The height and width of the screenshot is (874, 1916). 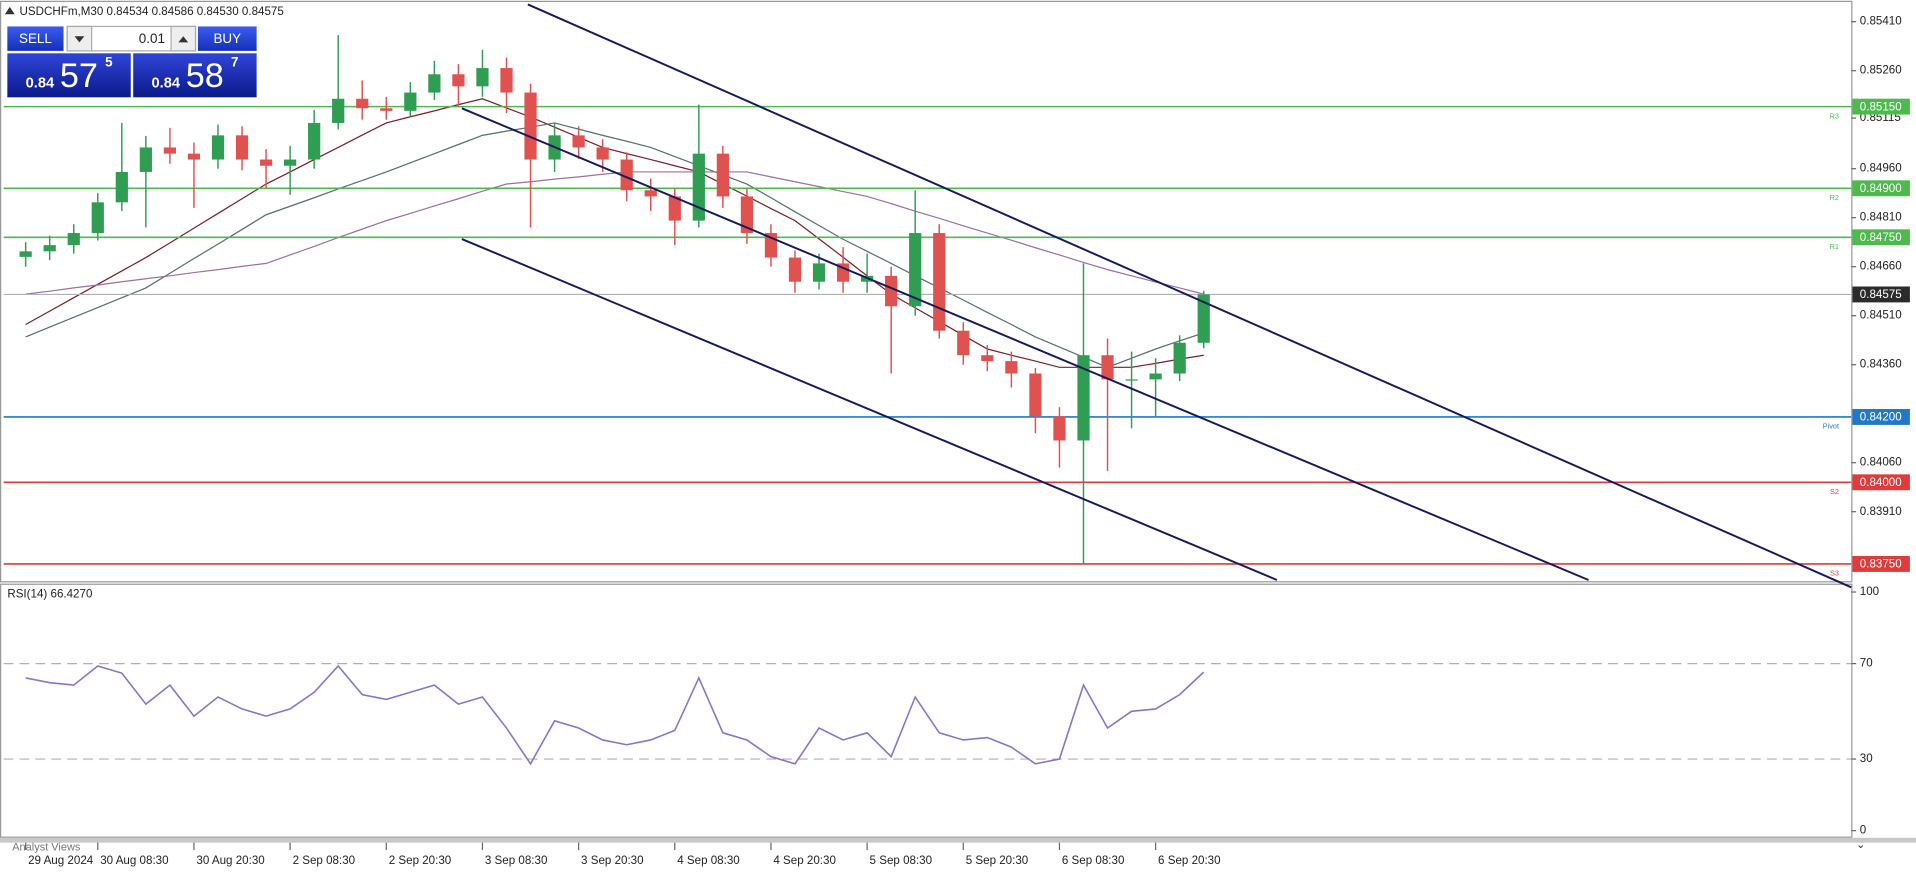 What do you see at coordinates (1881, 21) in the screenshot?
I see `y-tick-label: 0.85410` at bounding box center [1881, 21].